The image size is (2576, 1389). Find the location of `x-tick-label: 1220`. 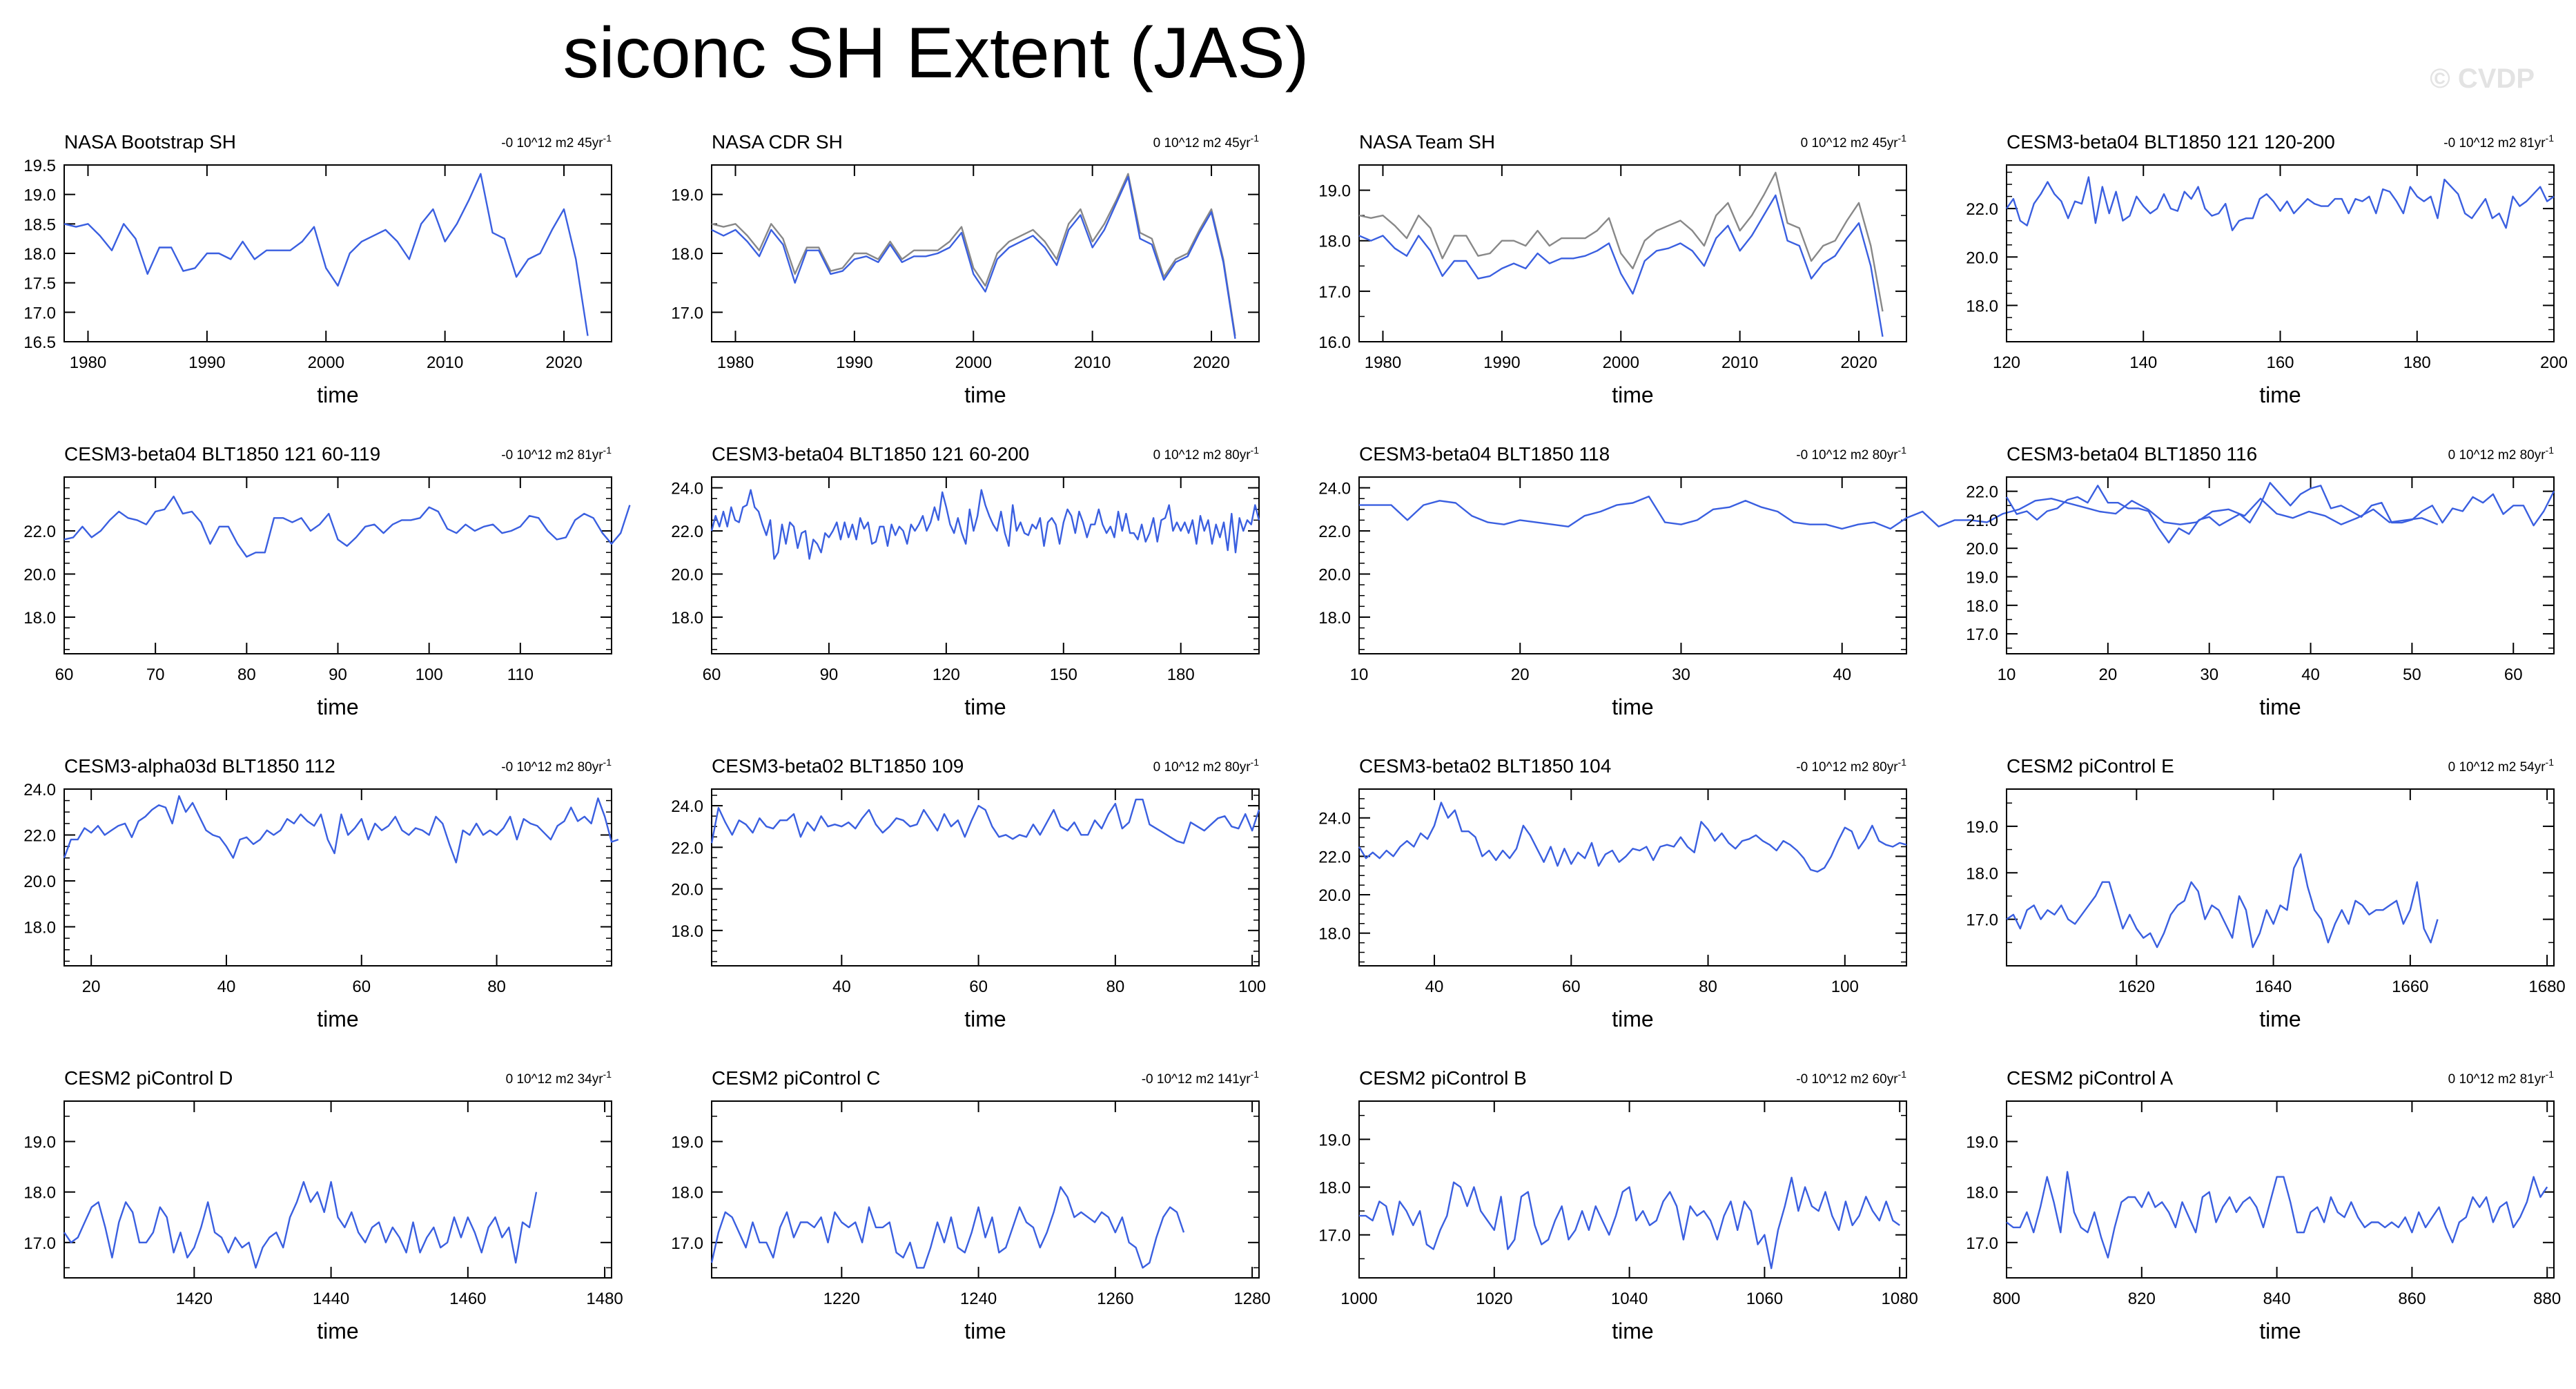

x-tick-label: 1220 is located at coordinates (841, 1299).